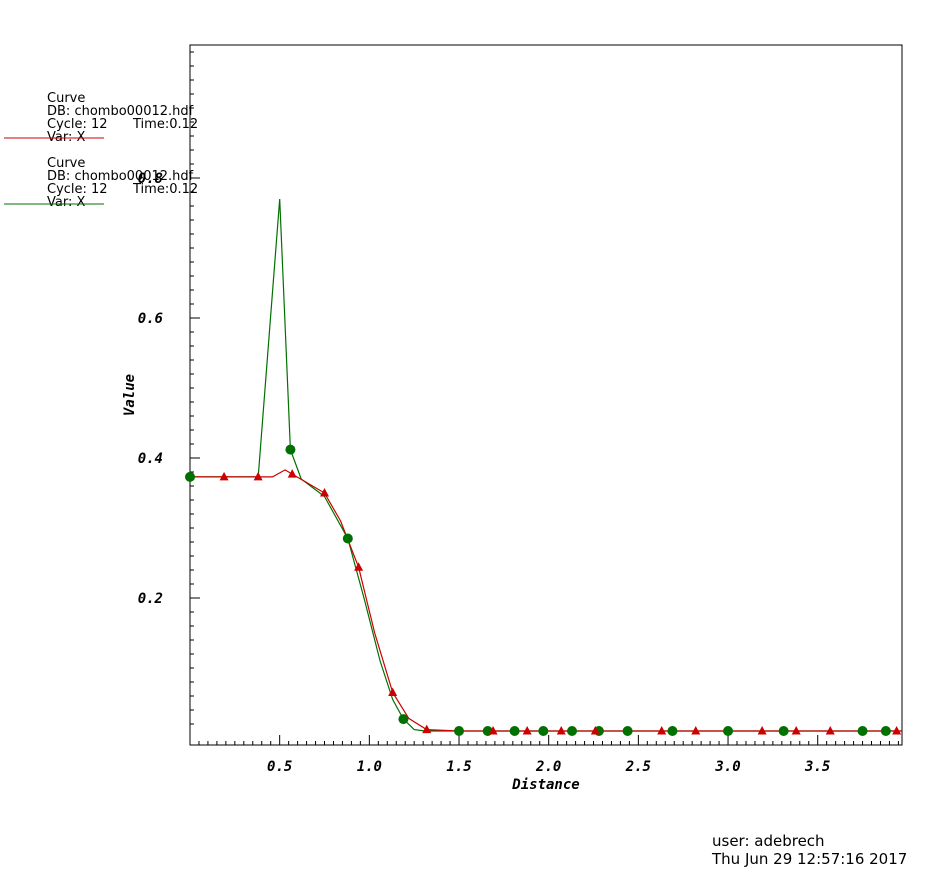 This screenshot has width=950, height=878. What do you see at coordinates (369, 767) in the screenshot?
I see `x-tick-label: 1.0` at bounding box center [369, 767].